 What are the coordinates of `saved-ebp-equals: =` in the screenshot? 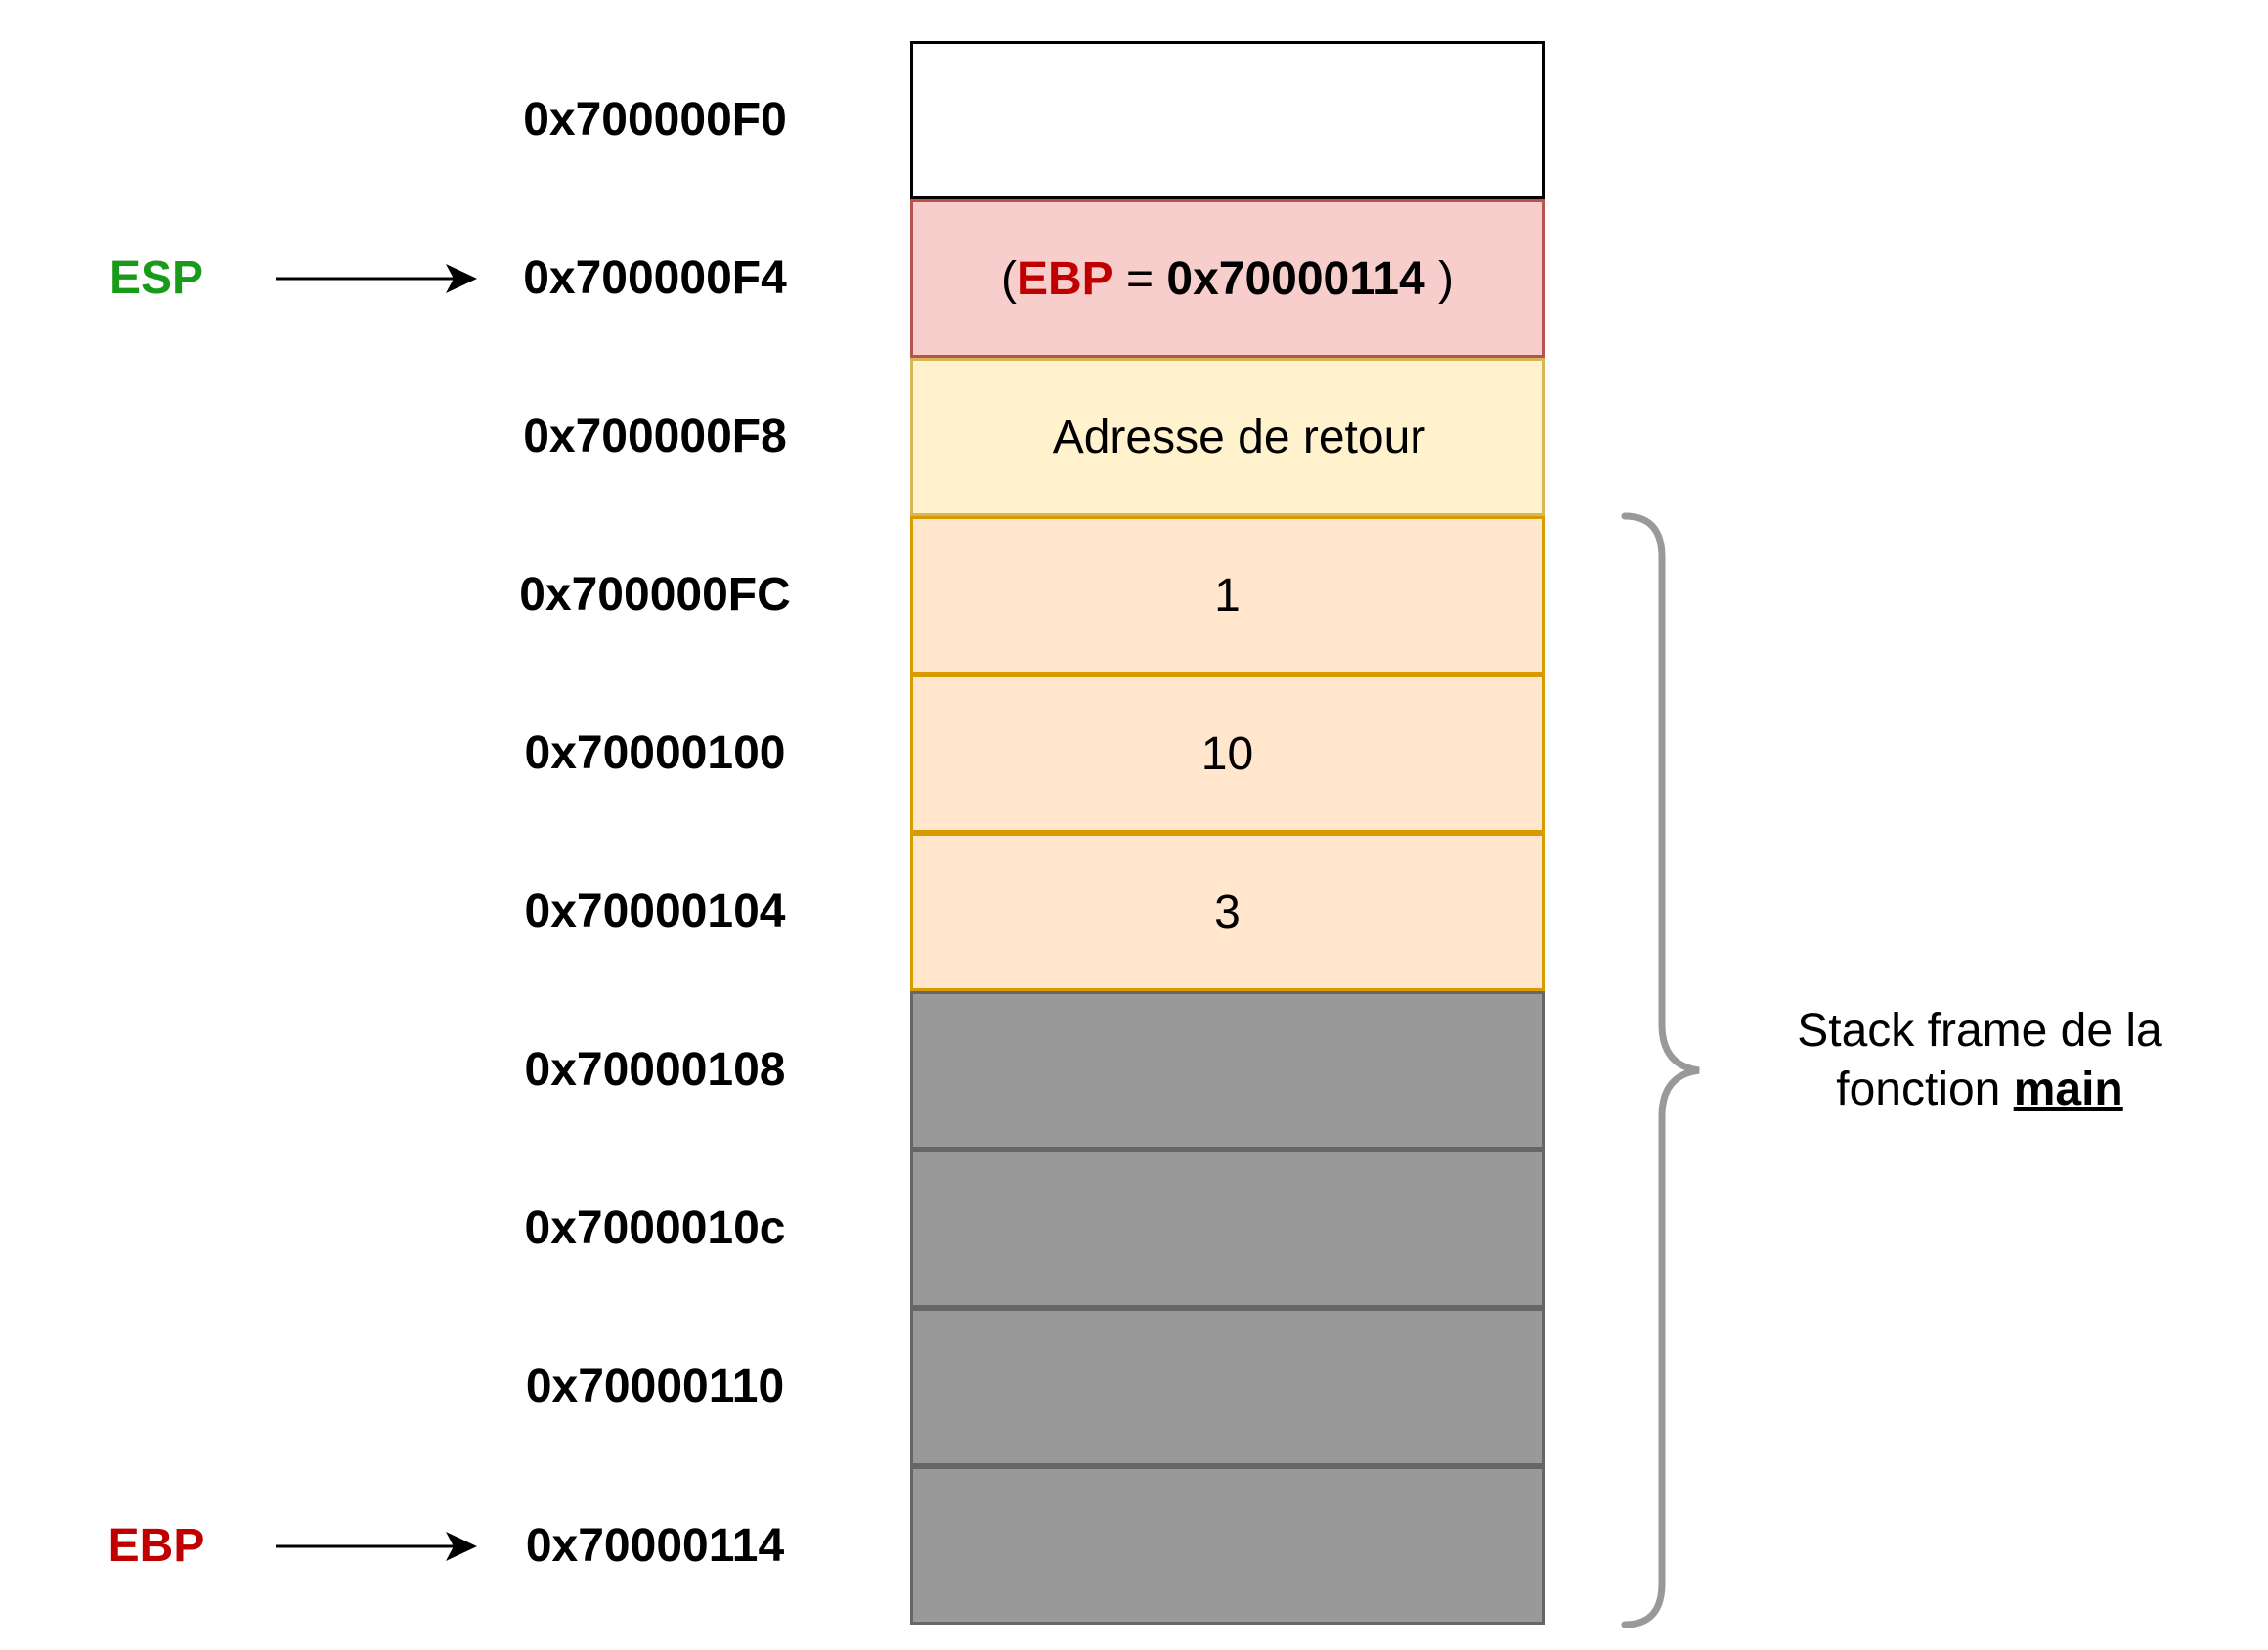 It's located at (1139, 278).